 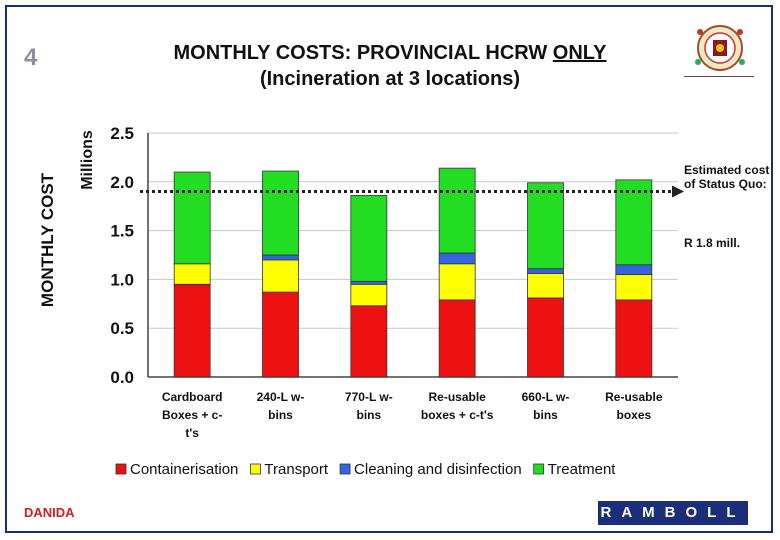 I want to click on x-tick-label: Re-usable boxes, so click(x=634, y=406).